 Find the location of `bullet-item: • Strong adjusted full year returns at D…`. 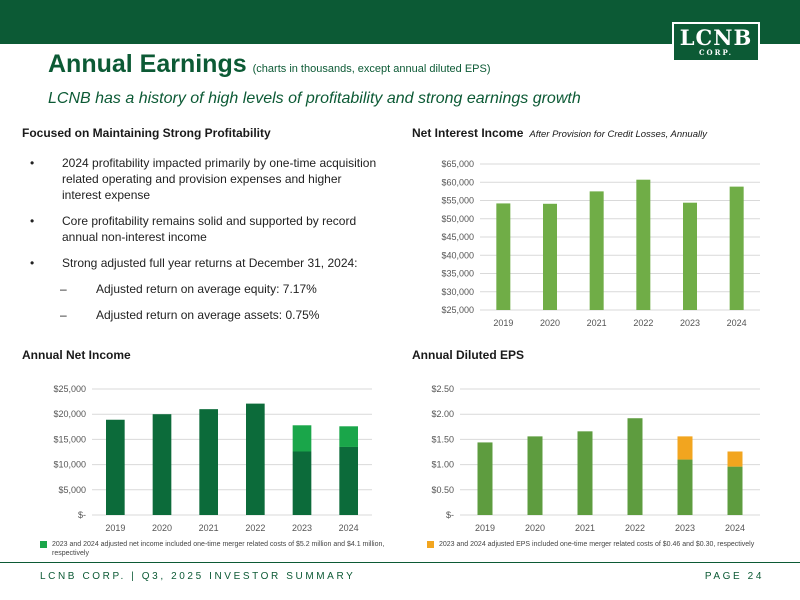

bullet-item: • Strong adjusted full year returns at D… is located at coordinates (202, 263).